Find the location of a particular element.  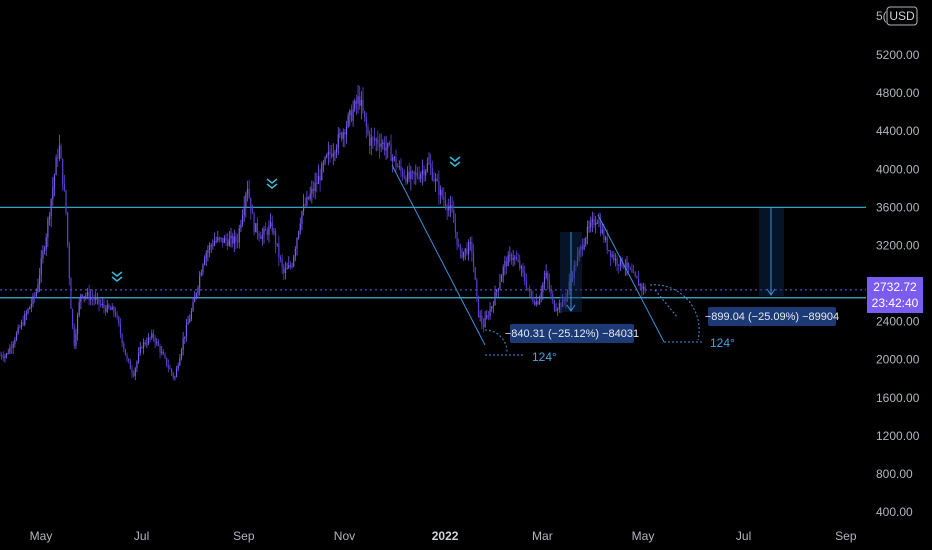

y-tick-label: 4400.00 is located at coordinates (898, 131).